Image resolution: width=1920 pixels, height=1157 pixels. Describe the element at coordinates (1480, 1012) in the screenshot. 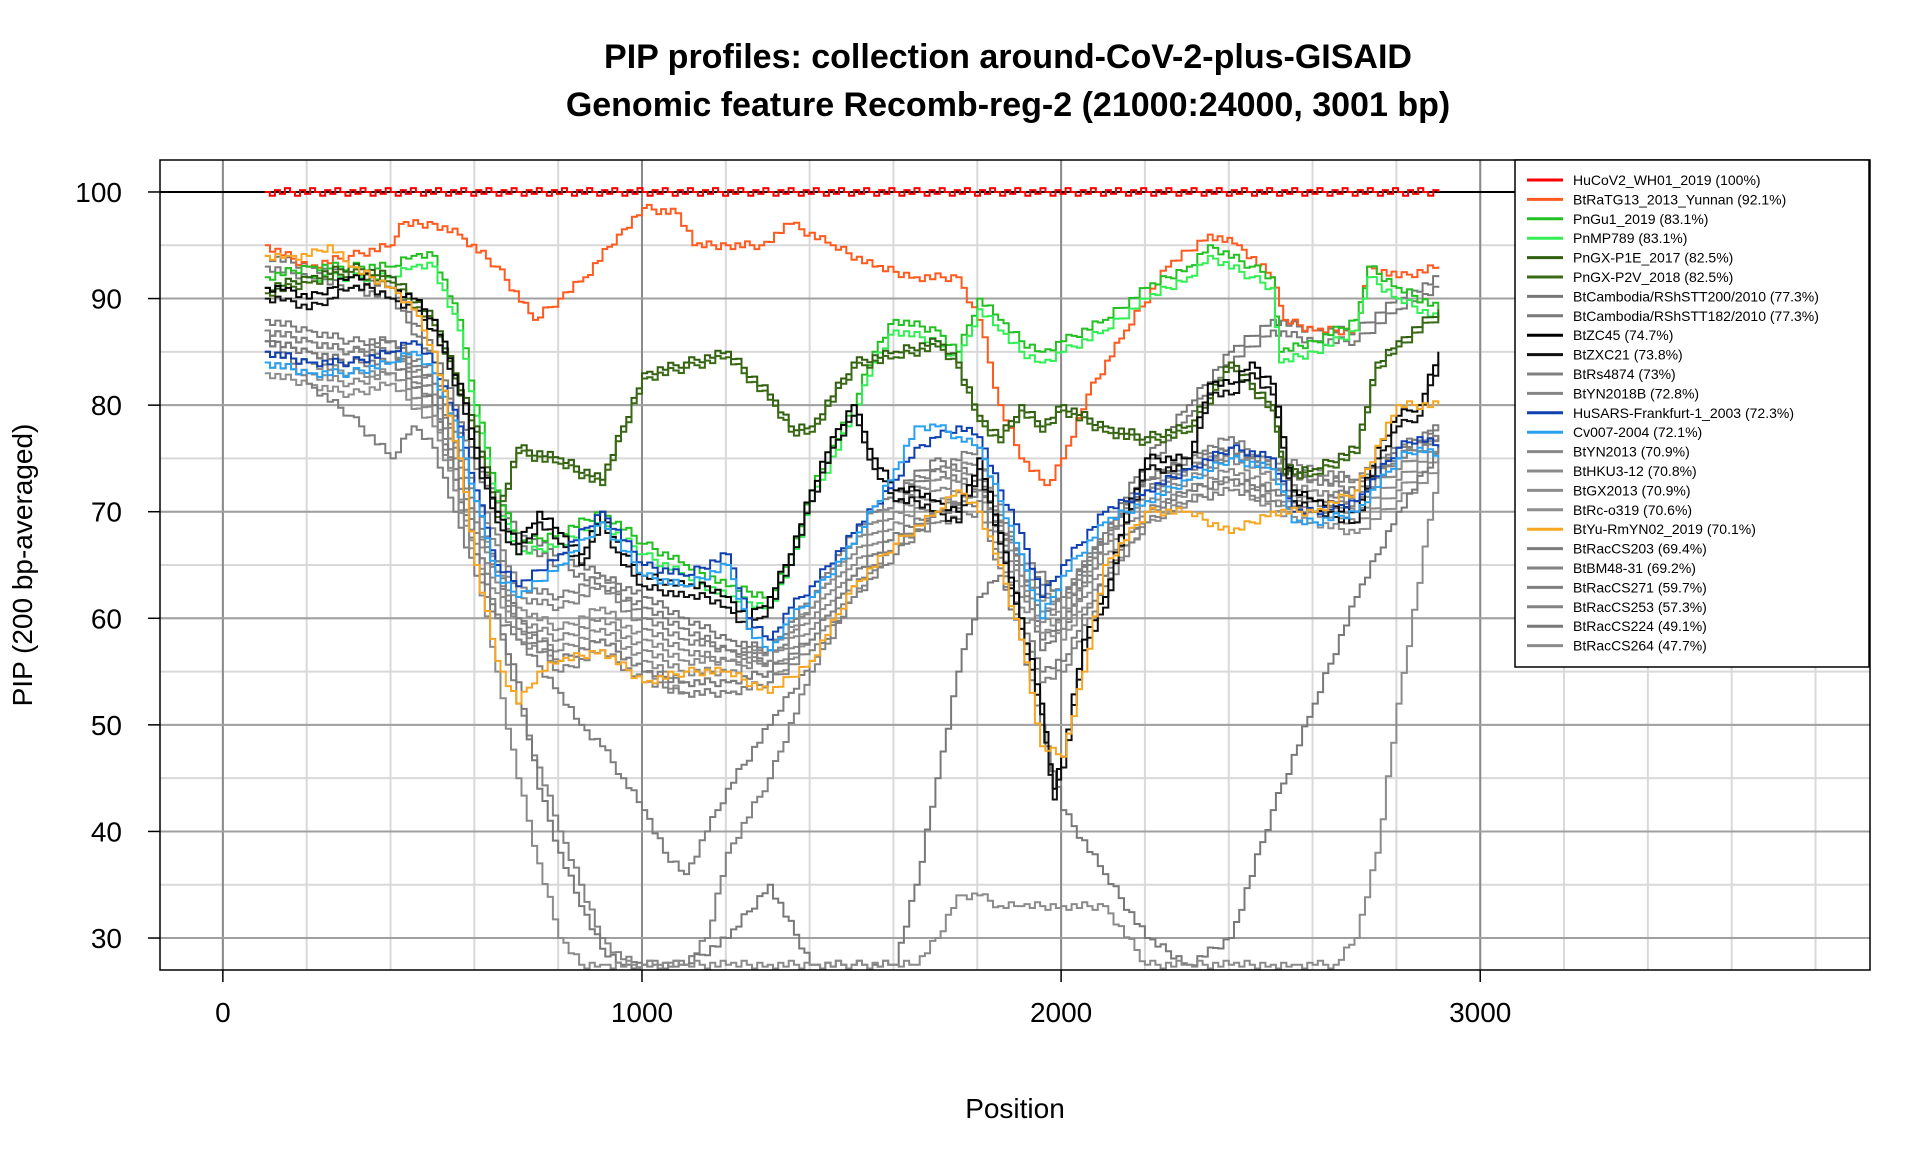

I see `x-tick-label: 3000` at that location.